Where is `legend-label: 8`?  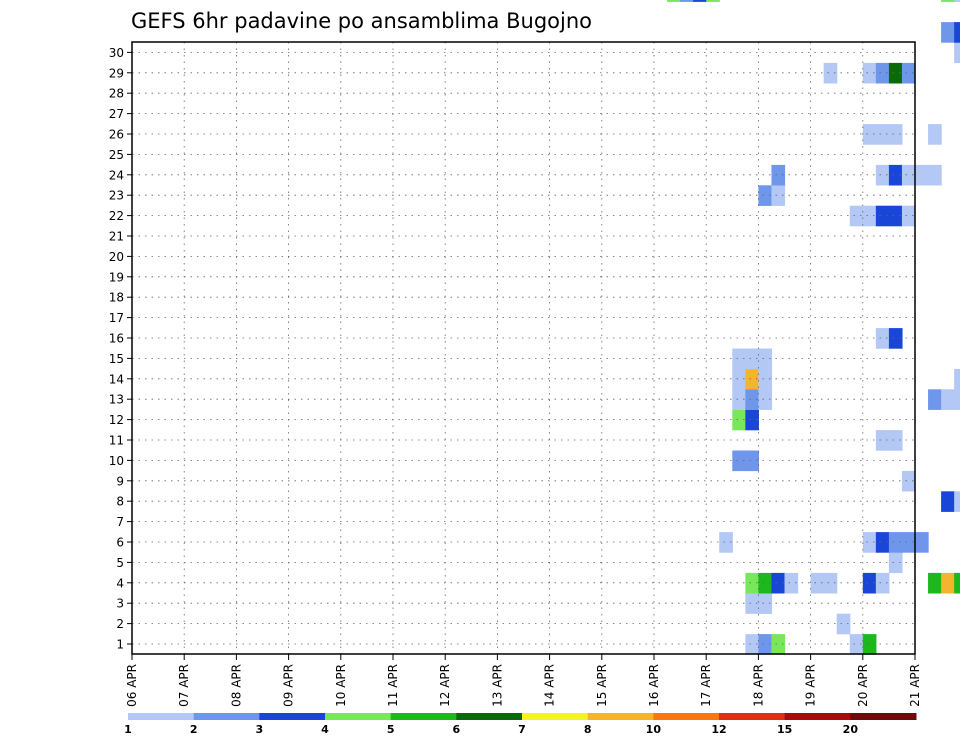 legend-label: 8 is located at coordinates (588, 729).